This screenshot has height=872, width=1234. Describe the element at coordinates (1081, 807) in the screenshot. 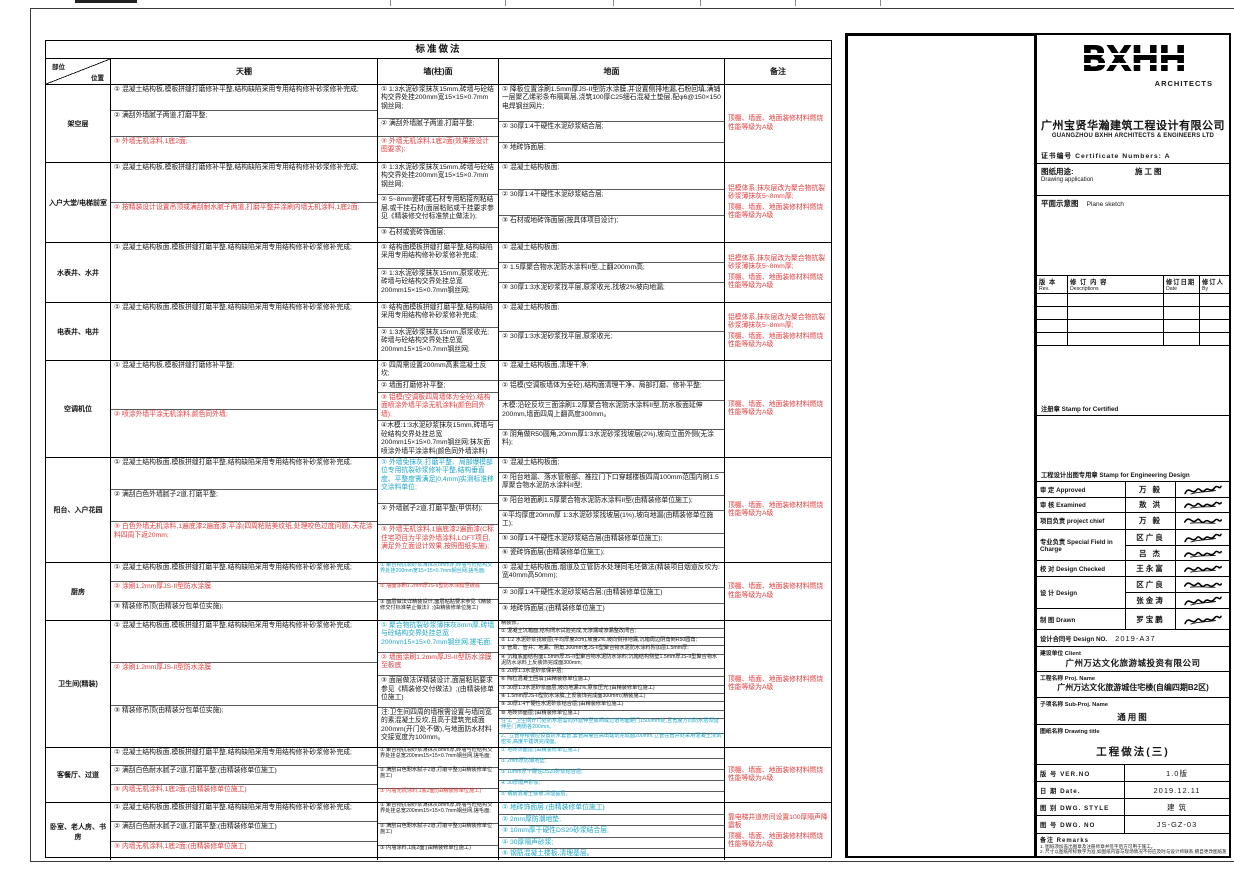

I see `dwg-style-label: 图 别 DWG. STYLE` at that location.